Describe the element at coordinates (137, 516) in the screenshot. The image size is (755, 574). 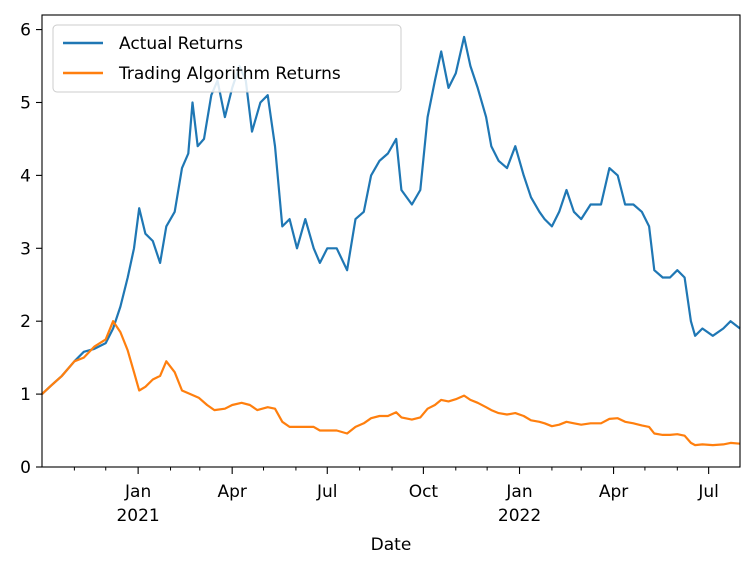
I see `x-tick-year-label: 2021` at that location.